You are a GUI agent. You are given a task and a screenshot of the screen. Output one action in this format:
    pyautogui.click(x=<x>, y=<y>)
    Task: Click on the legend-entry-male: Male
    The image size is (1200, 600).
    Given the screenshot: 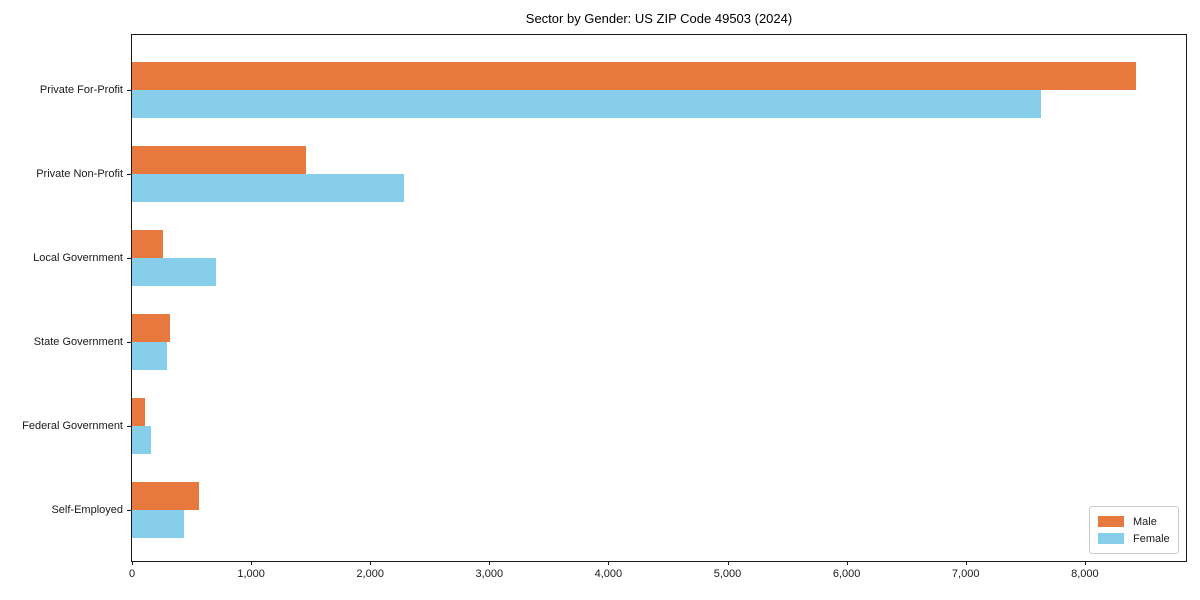 What is the action you would take?
    pyautogui.click(x=1134, y=521)
    